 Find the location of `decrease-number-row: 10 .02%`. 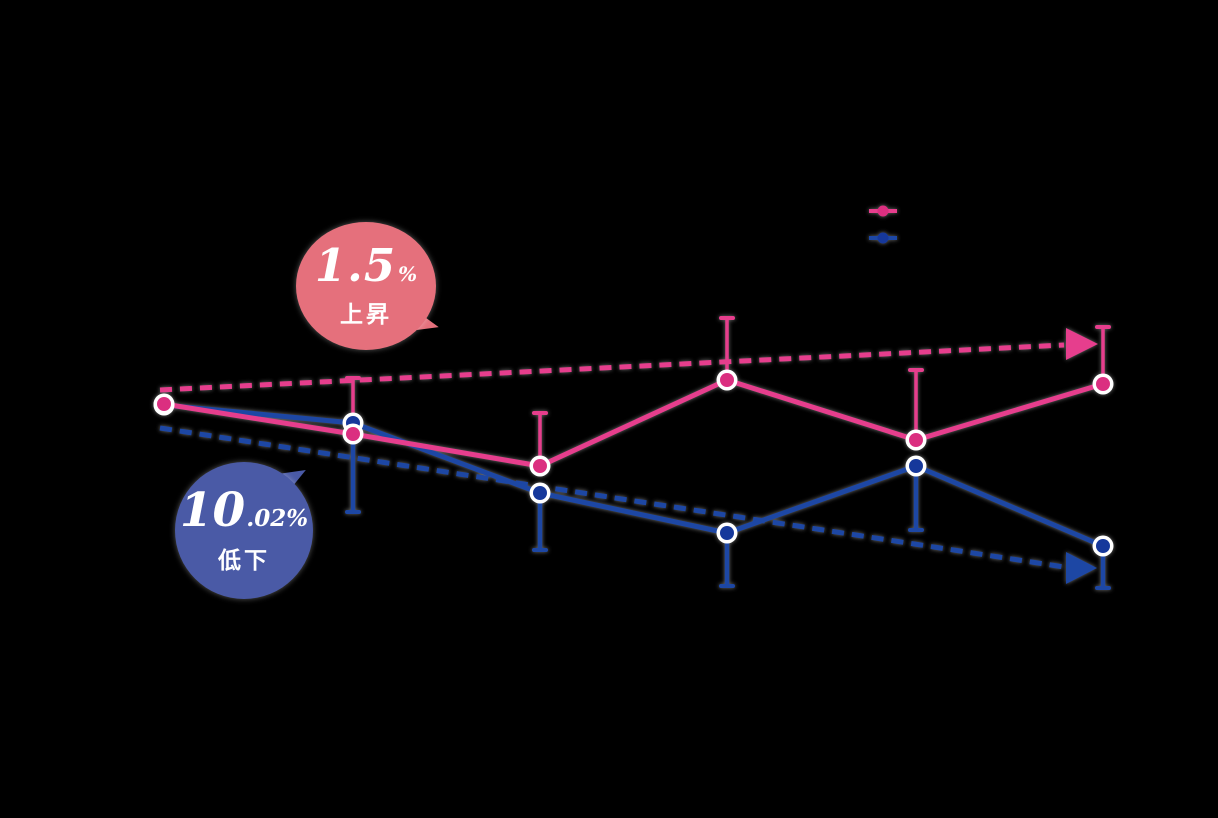

decrease-number-row: 10 .02% is located at coordinates (244, 510).